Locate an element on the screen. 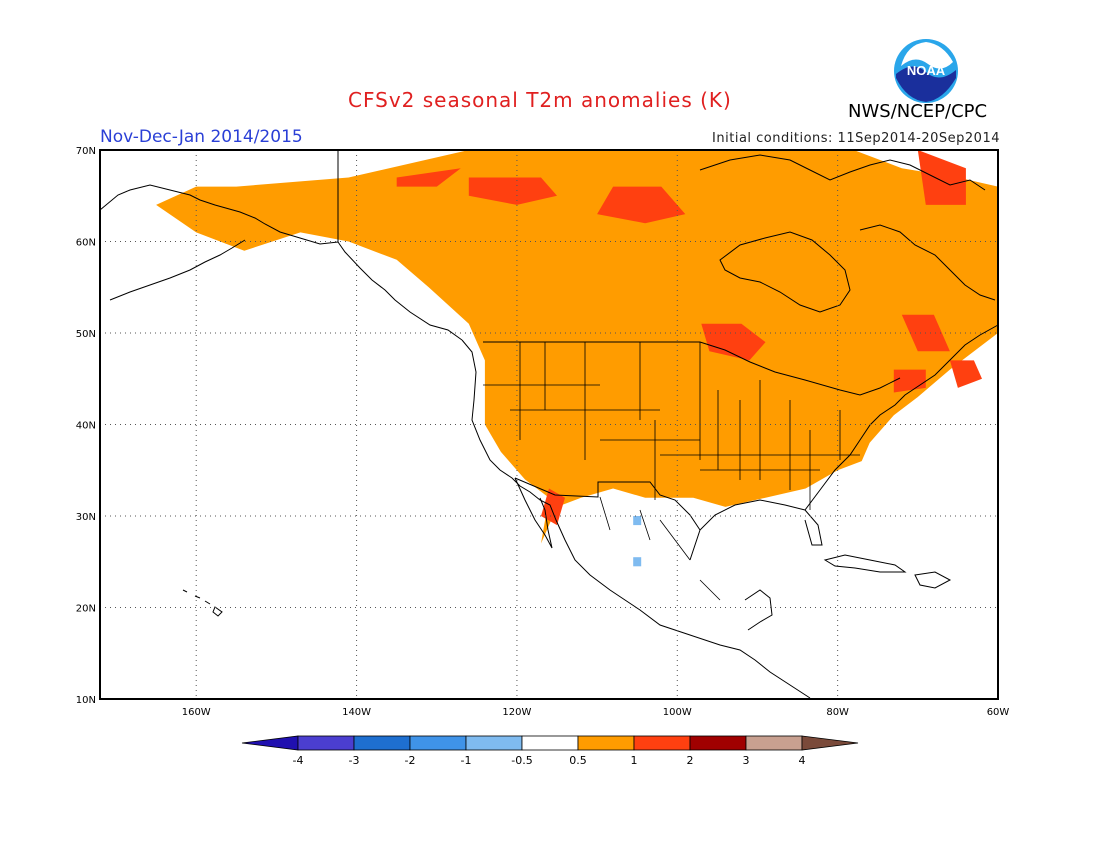  lat-tick-label: 70N is located at coordinates (86, 151).